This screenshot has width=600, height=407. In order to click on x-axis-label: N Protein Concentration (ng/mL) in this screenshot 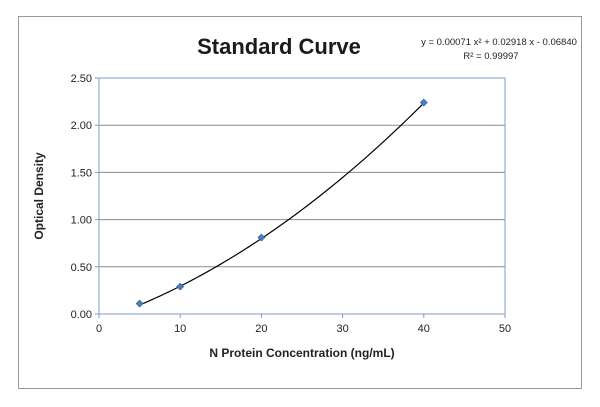, I will do `click(301, 353)`.